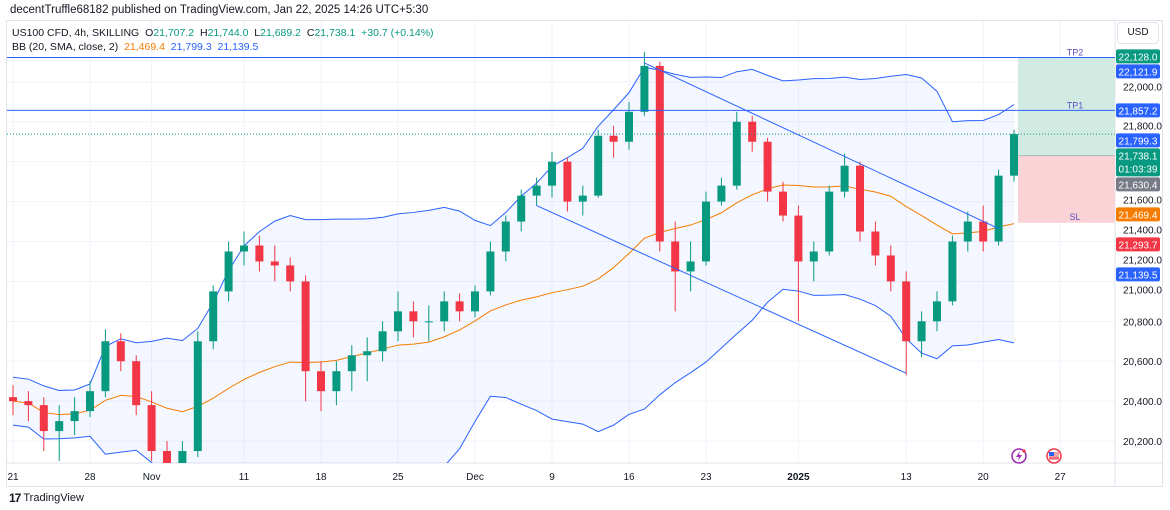  I want to click on price-badge, so click(1138, 244).